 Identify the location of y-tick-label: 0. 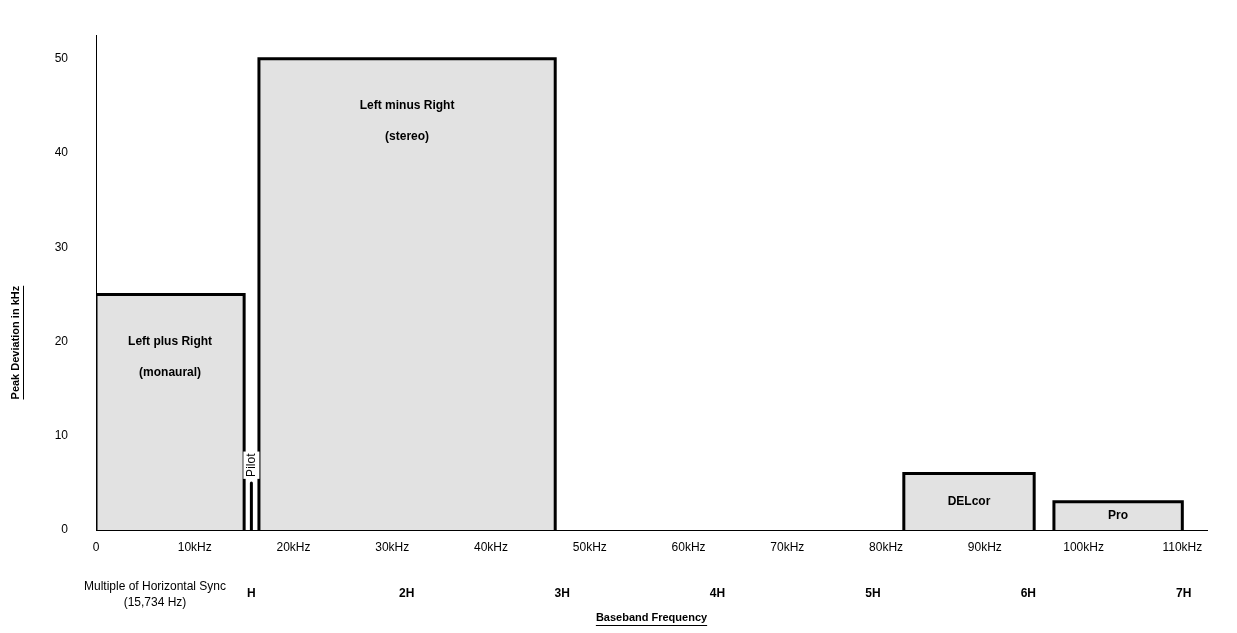
(65, 529).